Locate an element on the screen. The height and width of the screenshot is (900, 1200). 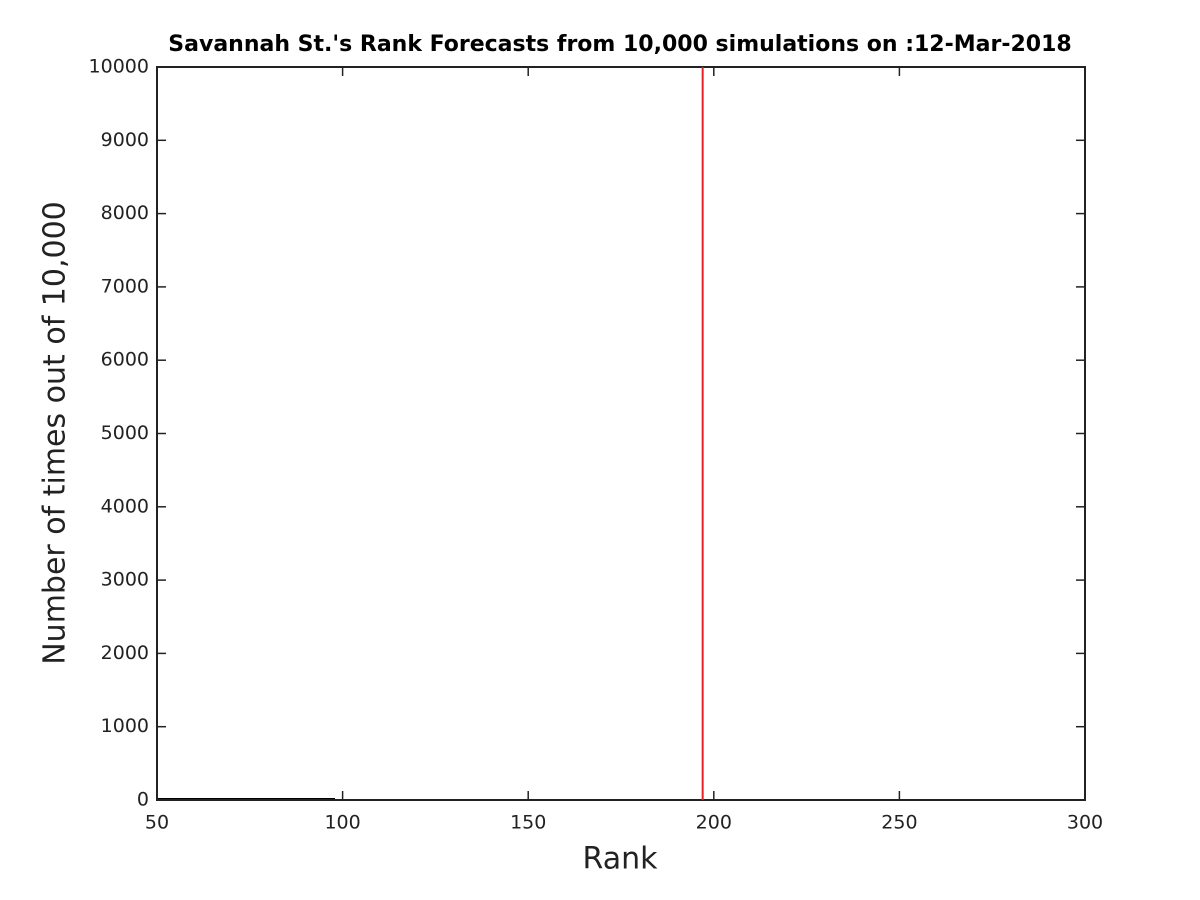
y-tick-label: 10000 is located at coordinates (119, 67).